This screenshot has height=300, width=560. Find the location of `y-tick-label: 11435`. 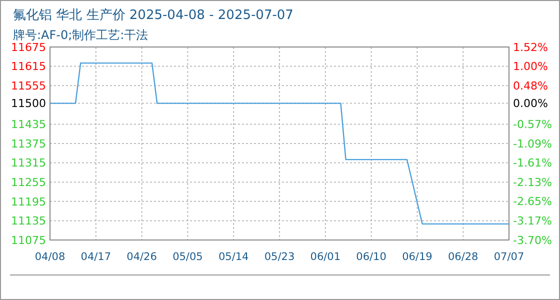

y-tick-label: 11435 is located at coordinates (28, 125).